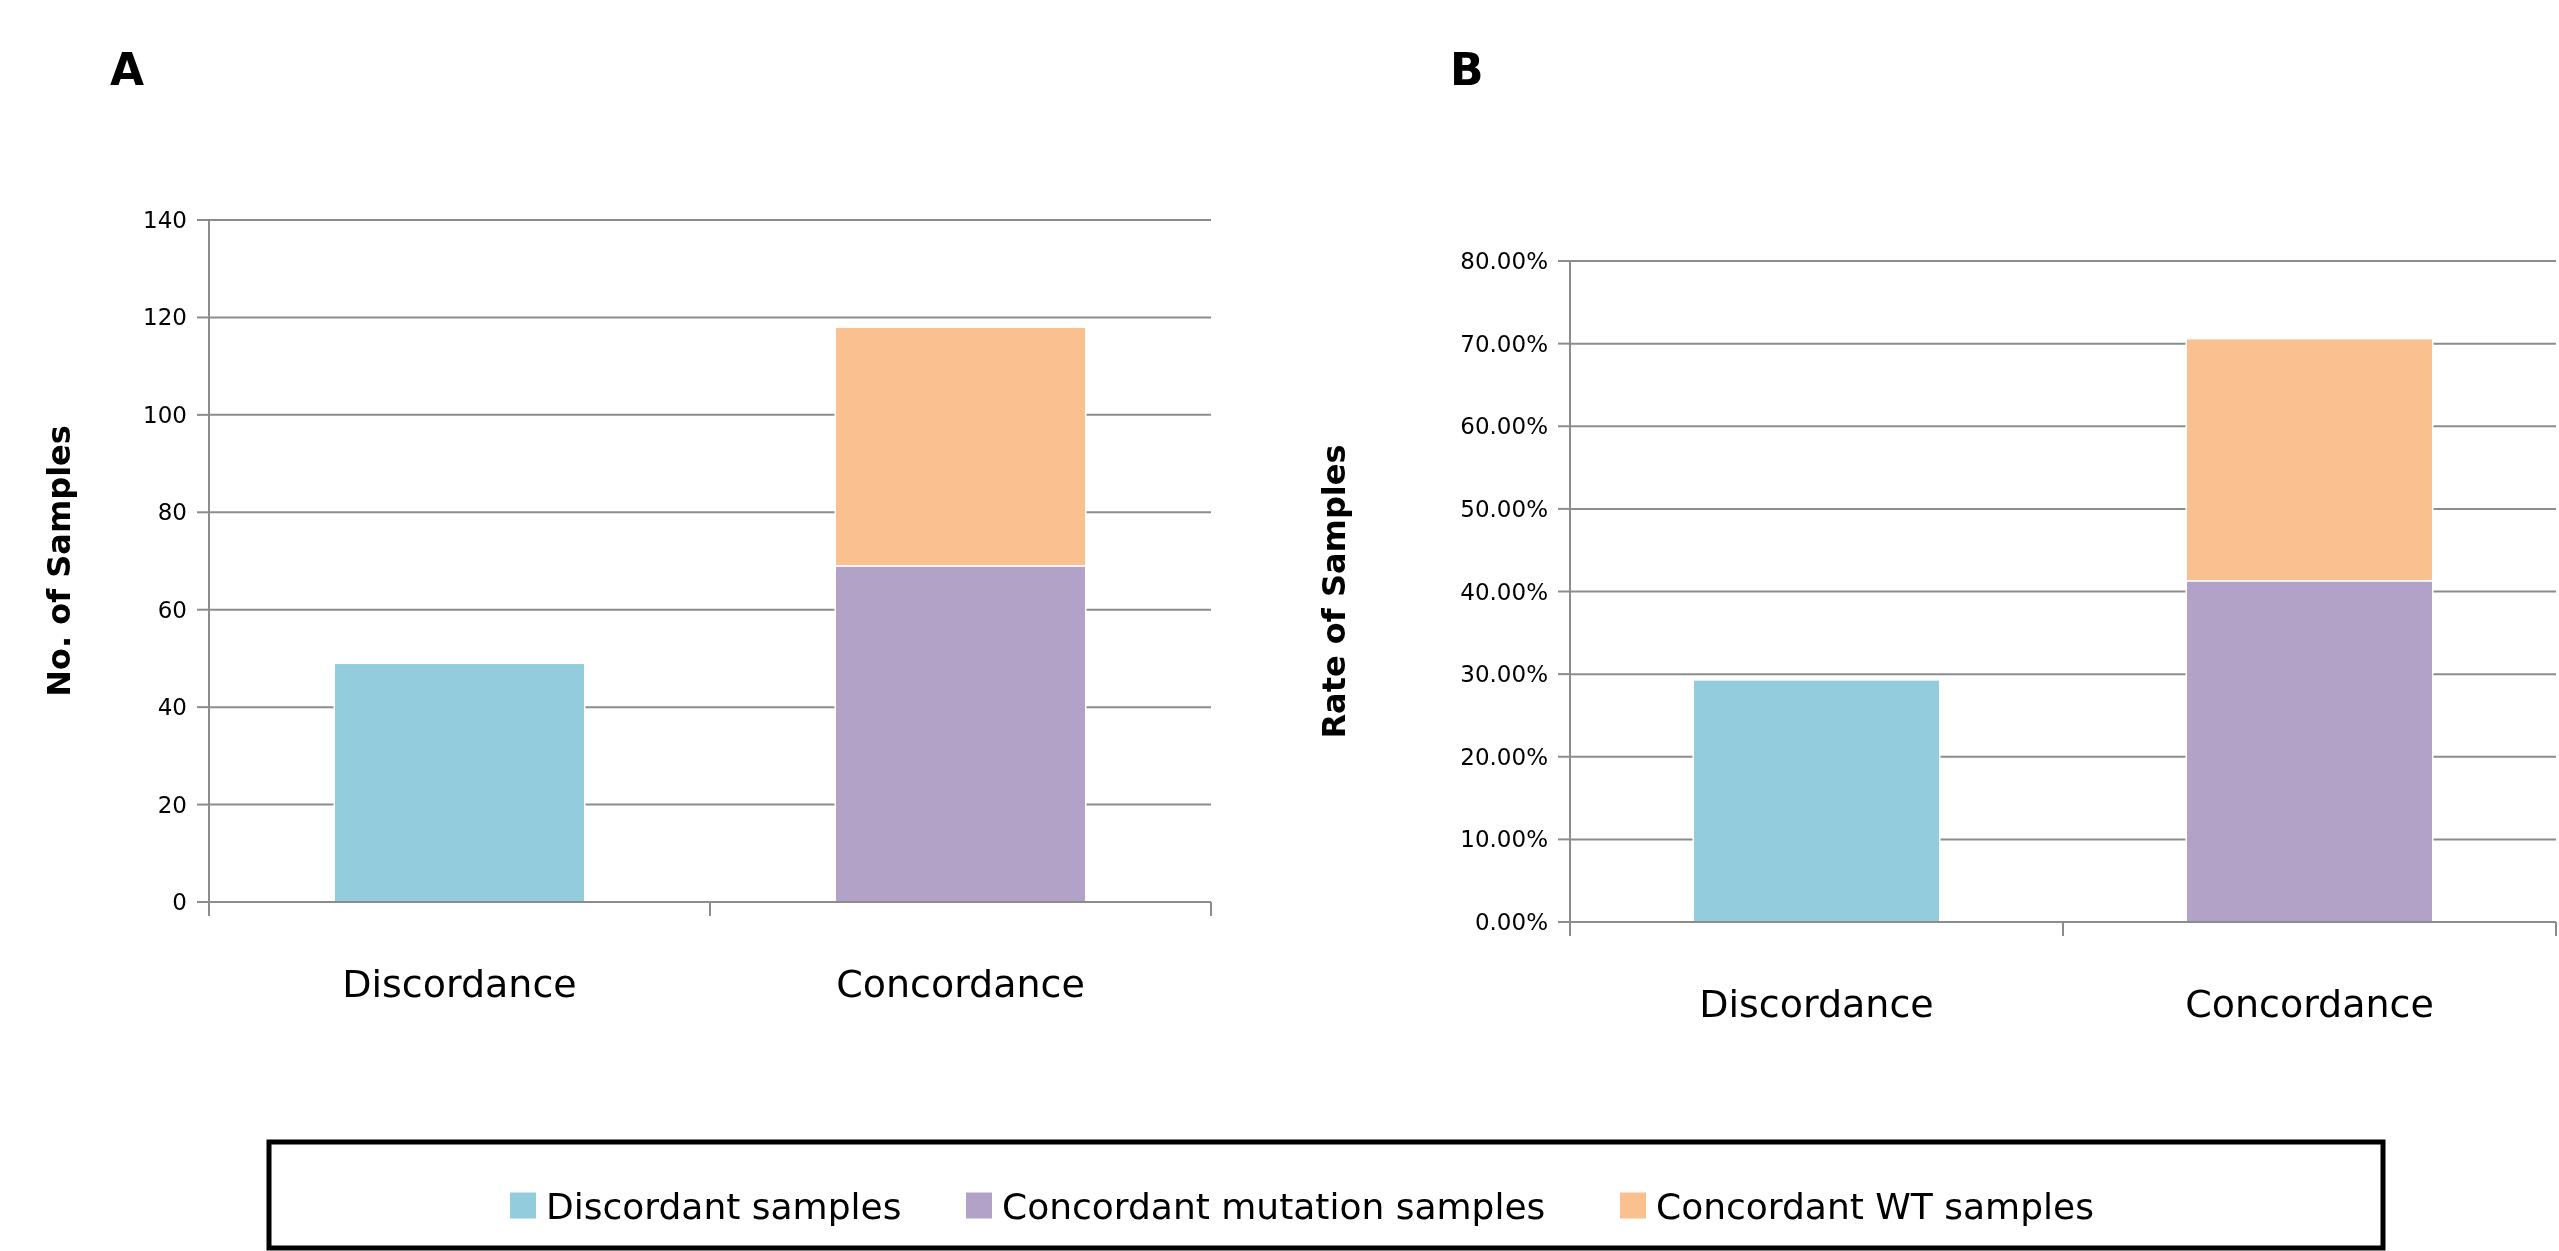  What do you see at coordinates (1334, 591) in the screenshot?
I see `y-axis-title: Rate of Samples` at bounding box center [1334, 591].